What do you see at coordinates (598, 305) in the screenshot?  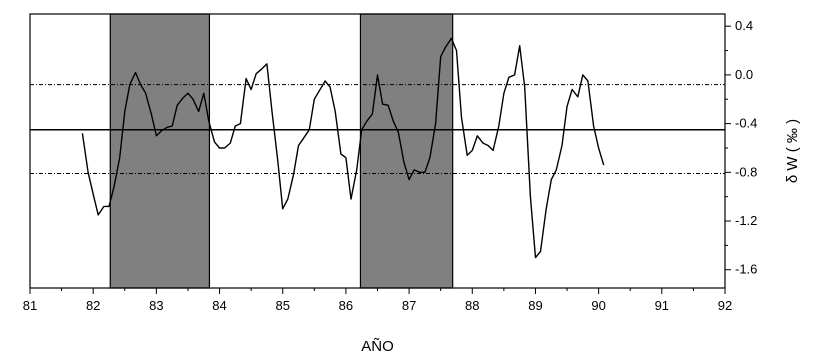 I see `x-tick-label: 90` at bounding box center [598, 305].